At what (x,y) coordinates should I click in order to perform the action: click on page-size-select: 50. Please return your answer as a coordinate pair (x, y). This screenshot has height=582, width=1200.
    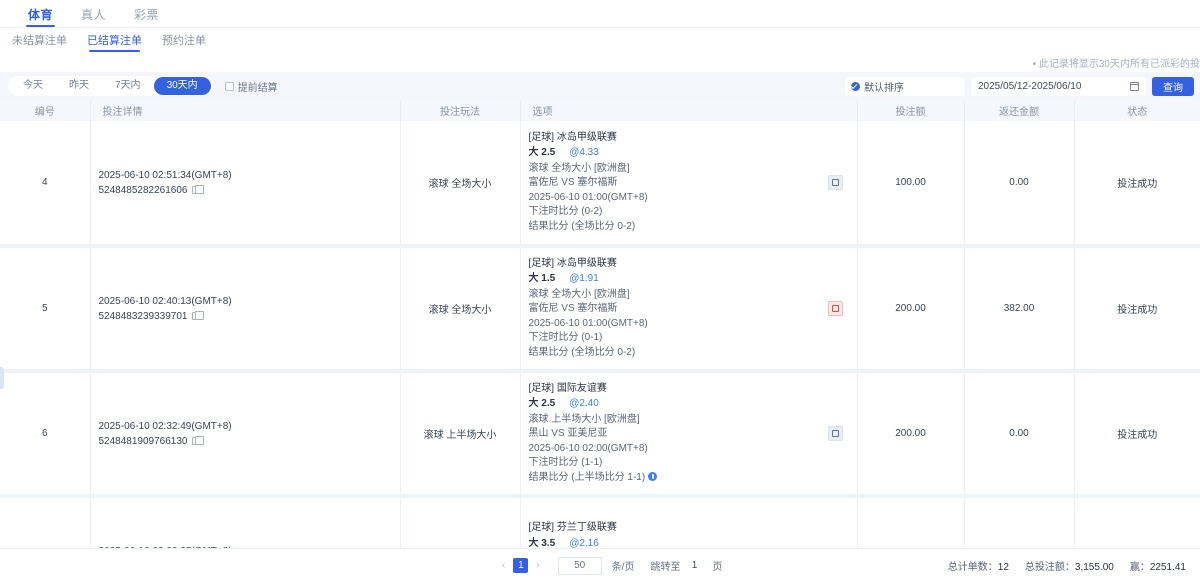
    Looking at the image, I should click on (579, 565).